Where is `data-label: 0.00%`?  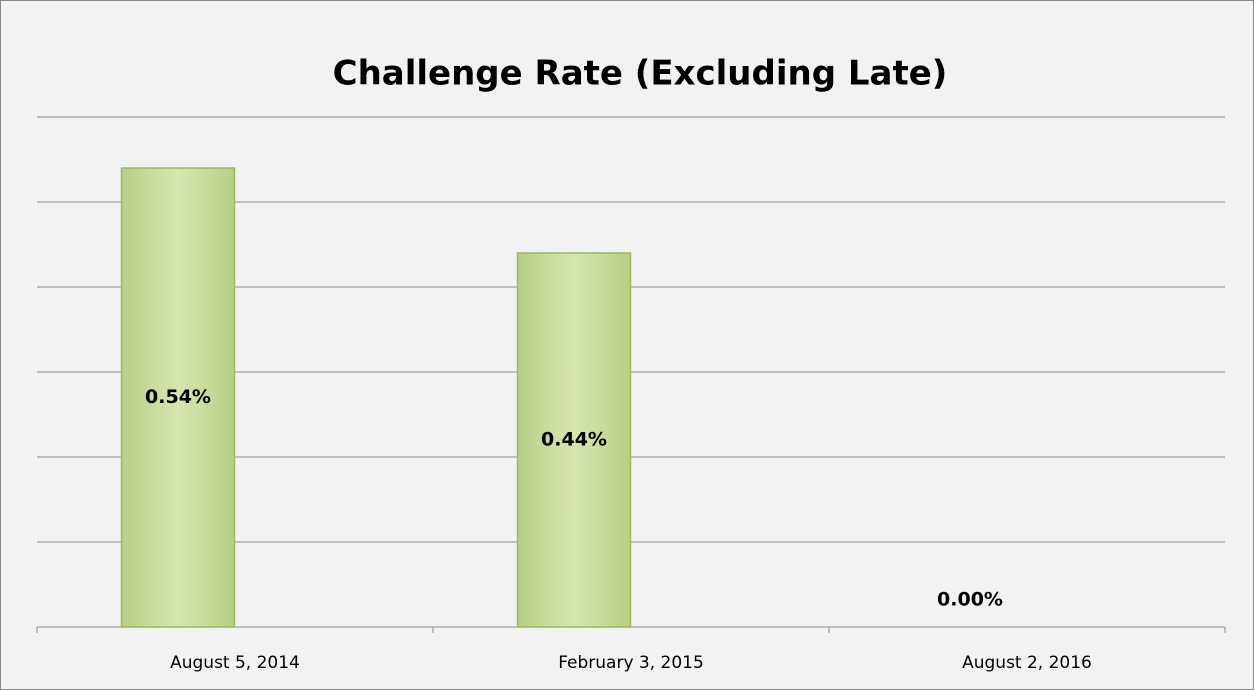 data-label: 0.00% is located at coordinates (970, 600).